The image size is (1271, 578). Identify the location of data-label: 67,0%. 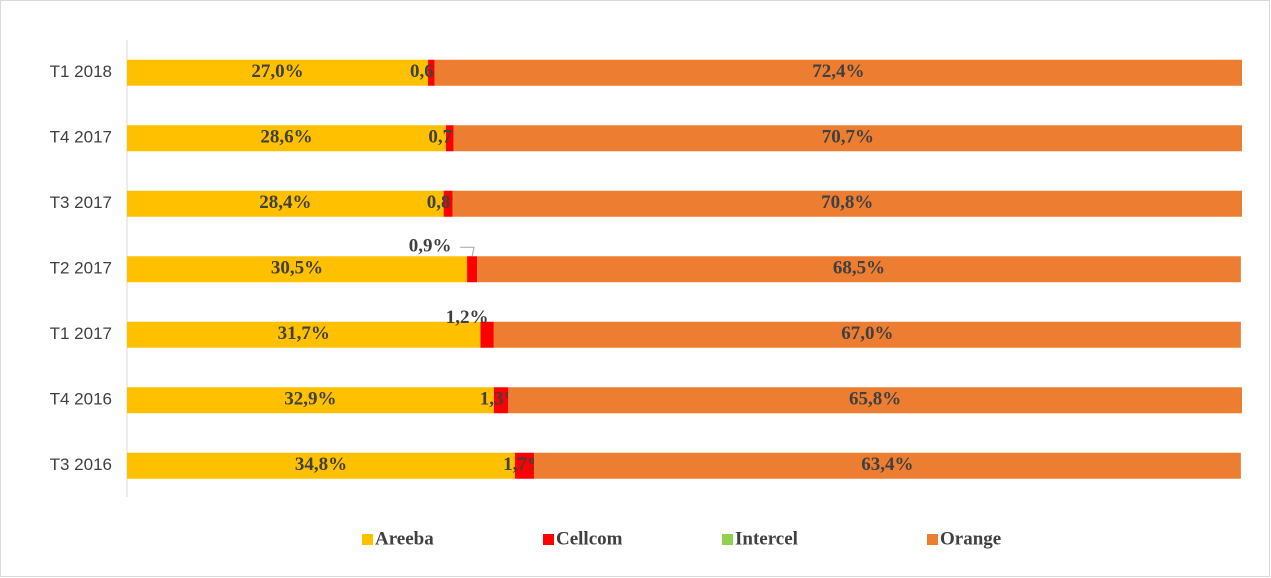
(867, 333).